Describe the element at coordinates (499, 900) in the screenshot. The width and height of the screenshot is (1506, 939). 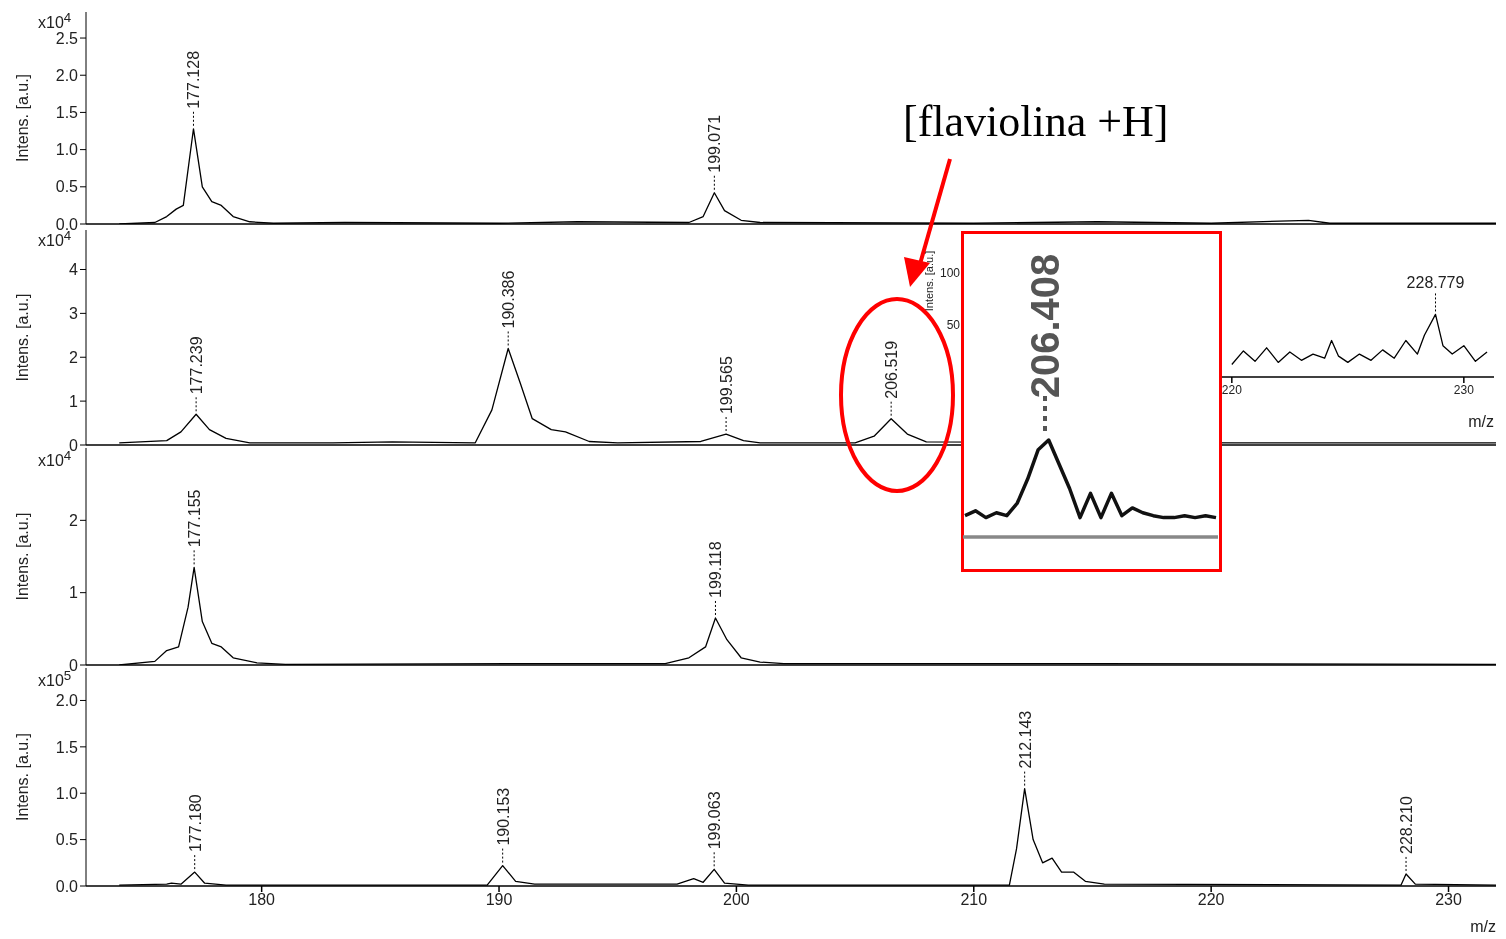
I see `x-tick-label: 190` at that location.